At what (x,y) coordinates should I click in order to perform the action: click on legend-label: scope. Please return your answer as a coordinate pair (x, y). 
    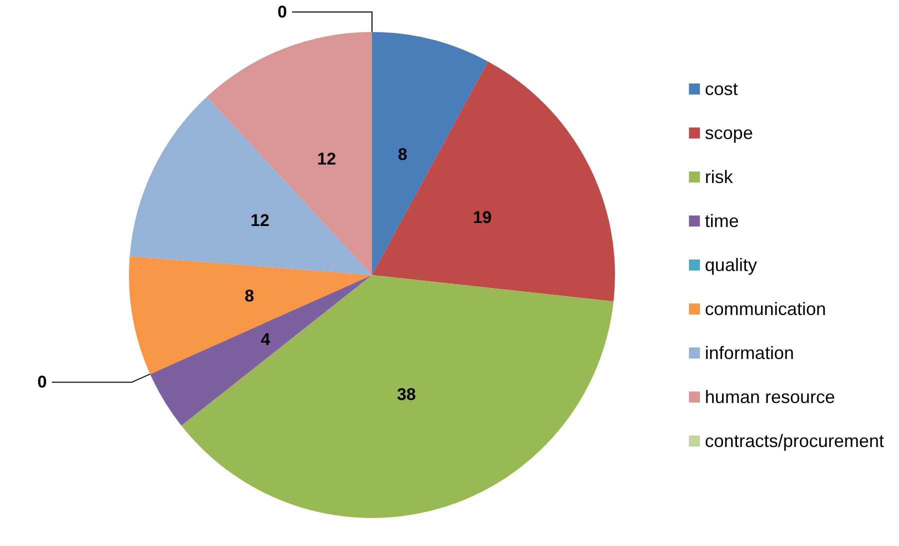
    Looking at the image, I should click on (728, 133).